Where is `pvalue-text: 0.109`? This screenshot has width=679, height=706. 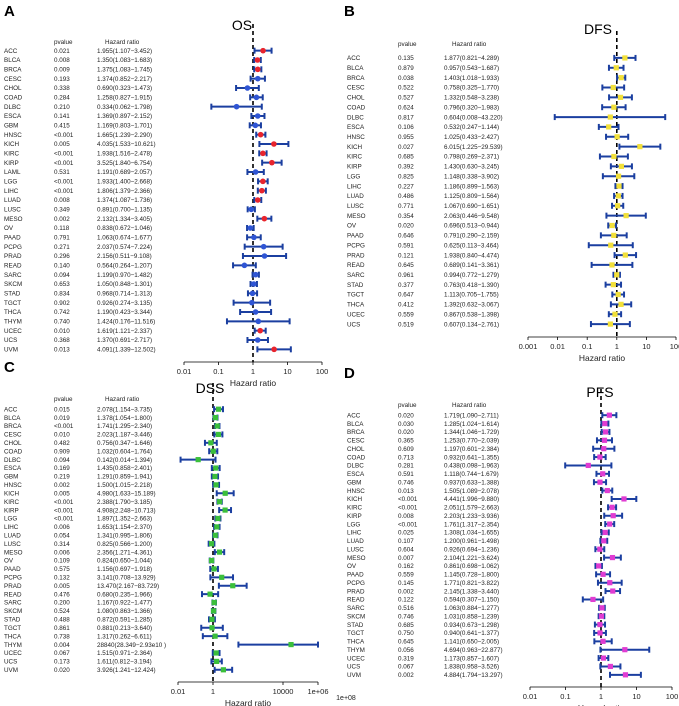
pvalue-text: 0.109 is located at coordinates (62, 561).